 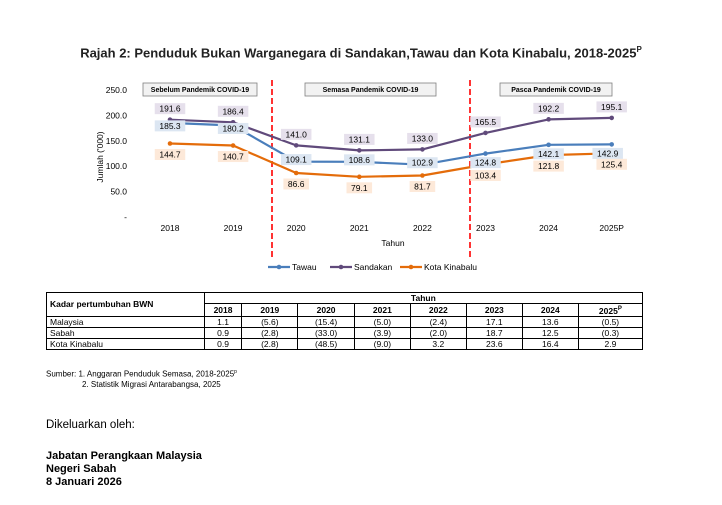 What do you see at coordinates (125, 304) in the screenshot?
I see `table-header-label: Kadar pertumbuhan BWN` at bounding box center [125, 304].